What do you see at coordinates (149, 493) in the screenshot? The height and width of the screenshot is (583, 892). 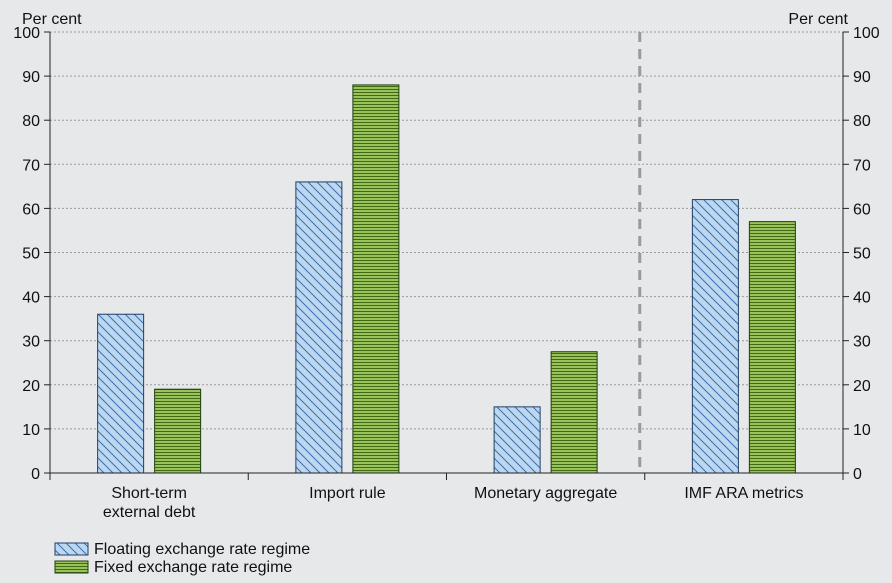 I see `x-tick-label: Short-term` at bounding box center [149, 493].